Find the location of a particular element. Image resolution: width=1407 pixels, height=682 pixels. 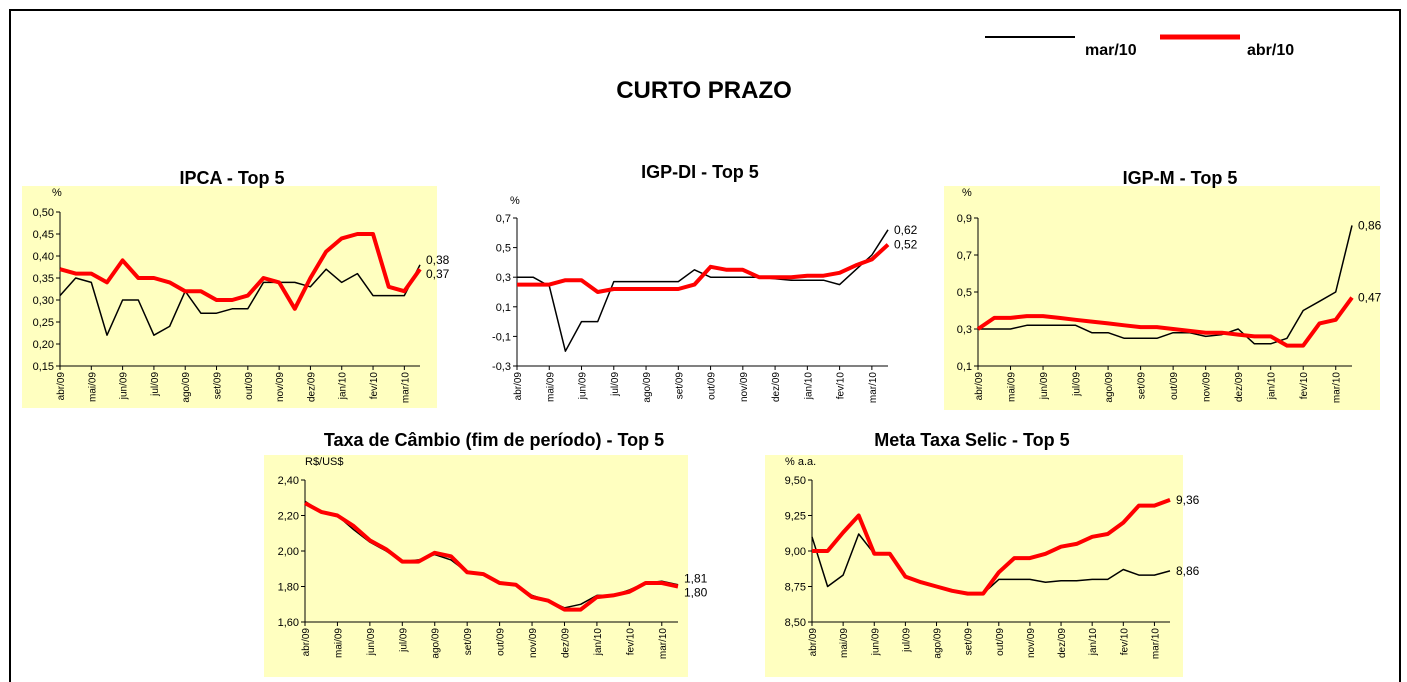

y-tick-label: -0,3 is located at coordinates (501, 367).